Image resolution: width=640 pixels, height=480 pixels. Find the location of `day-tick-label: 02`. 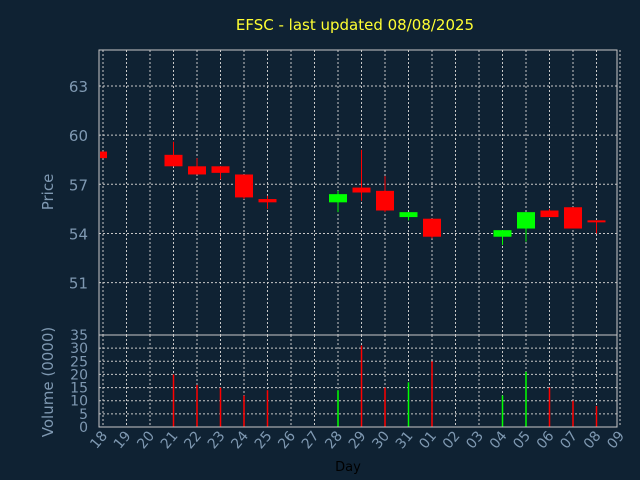

day-tick-label: 02 is located at coordinates (452, 440).